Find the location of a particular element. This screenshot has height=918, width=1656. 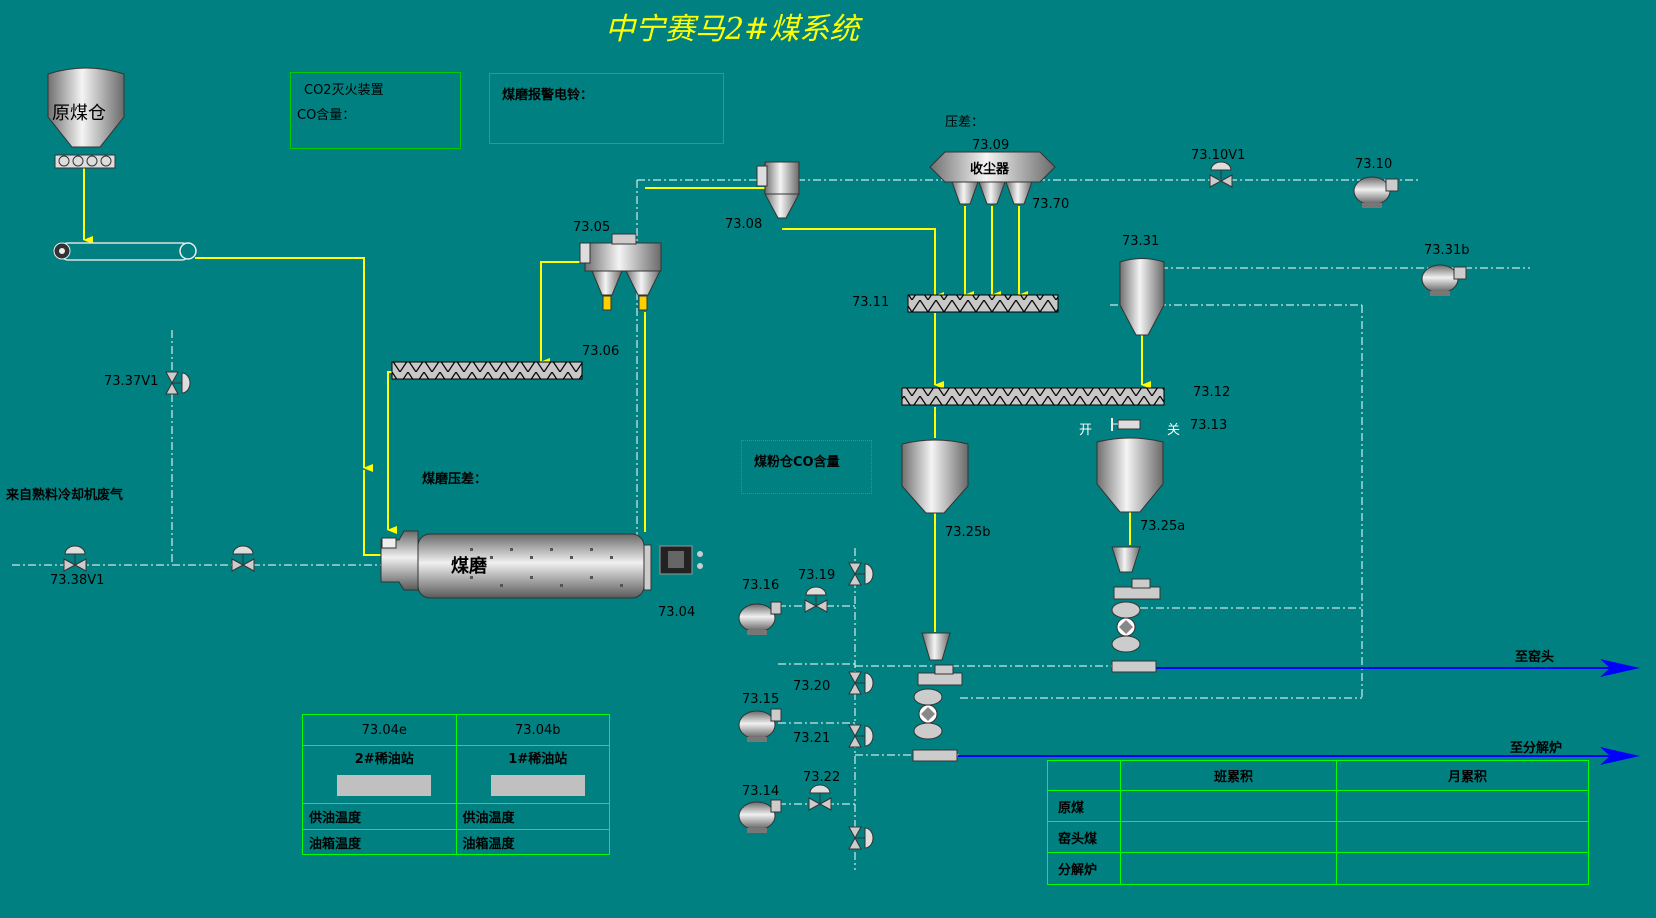

alarm-label: 煤磨报警电铃： is located at coordinates (548, 95).